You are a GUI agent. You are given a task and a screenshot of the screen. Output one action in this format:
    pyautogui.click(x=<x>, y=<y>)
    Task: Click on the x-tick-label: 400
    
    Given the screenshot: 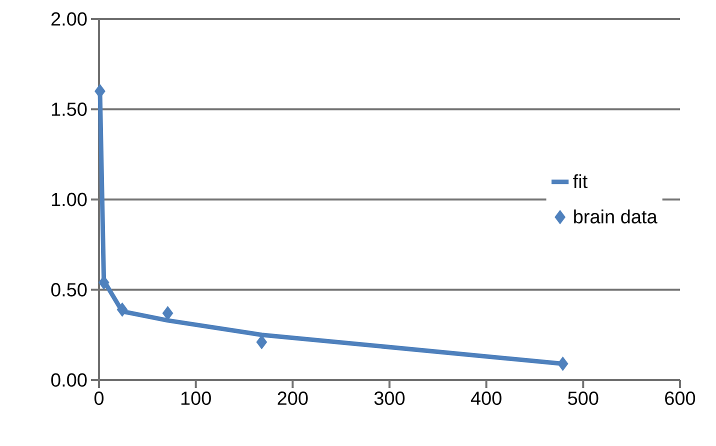 What is the action you would take?
    pyautogui.click(x=486, y=398)
    